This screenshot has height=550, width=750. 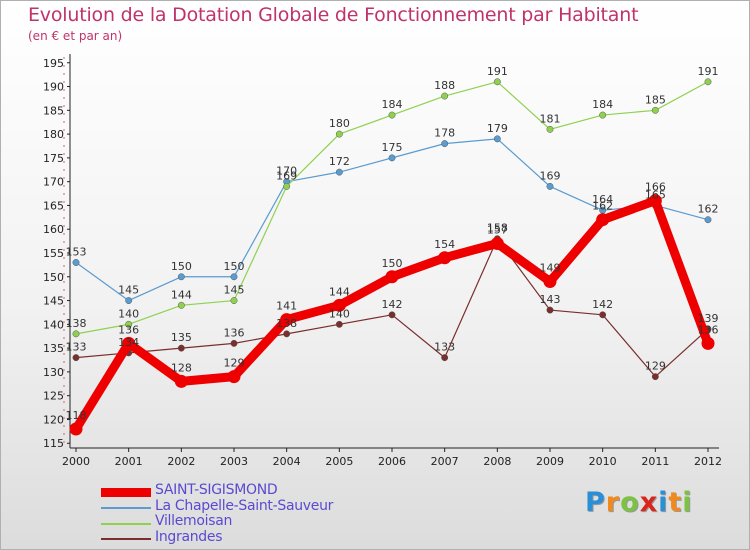 What do you see at coordinates (630, 502) in the screenshot?
I see `logo-letter: o` at bounding box center [630, 502].